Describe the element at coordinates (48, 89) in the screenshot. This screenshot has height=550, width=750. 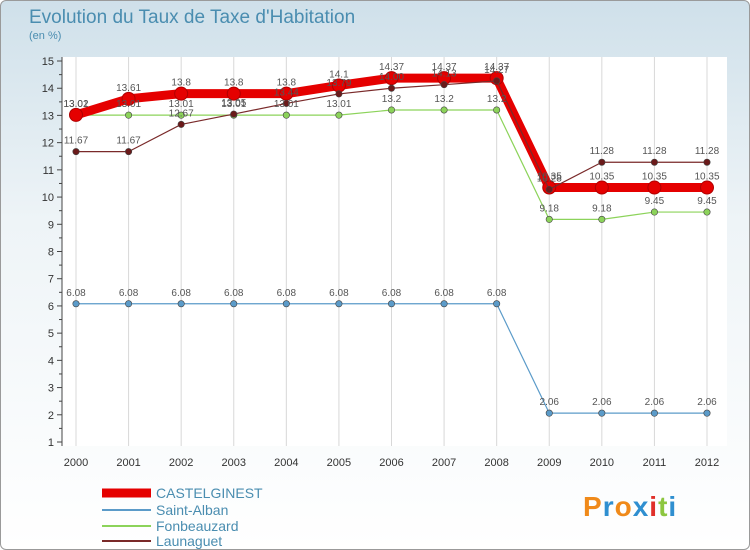
I see `y-tick-label: 14` at that location.